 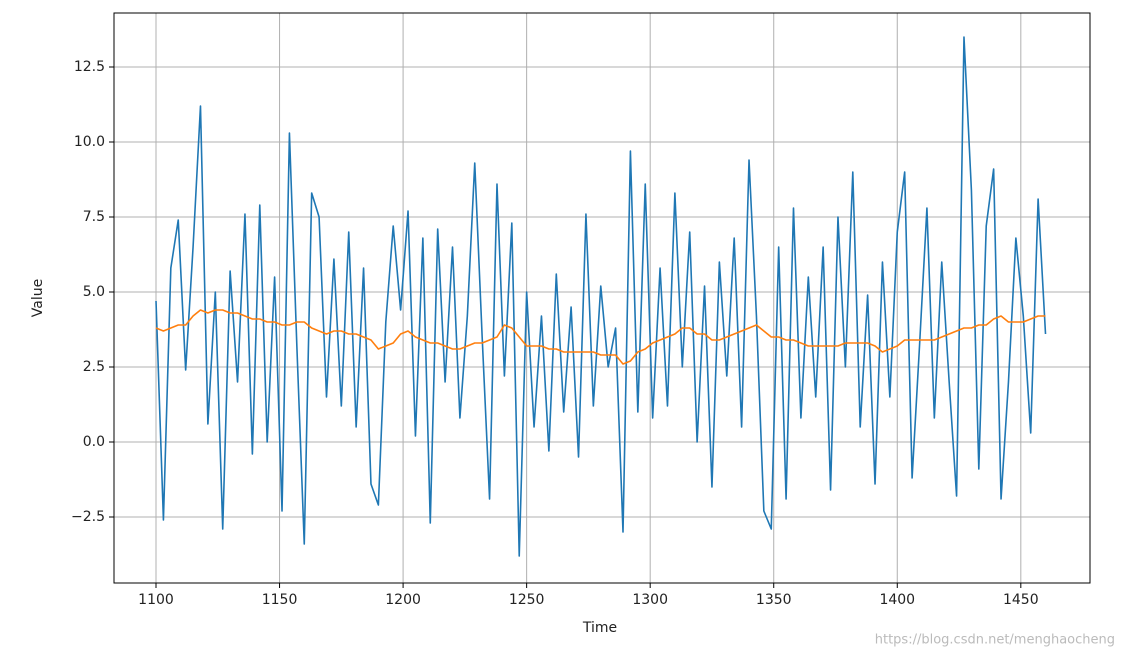 I want to click on x-tick-label: 1400, so click(x=897, y=600).